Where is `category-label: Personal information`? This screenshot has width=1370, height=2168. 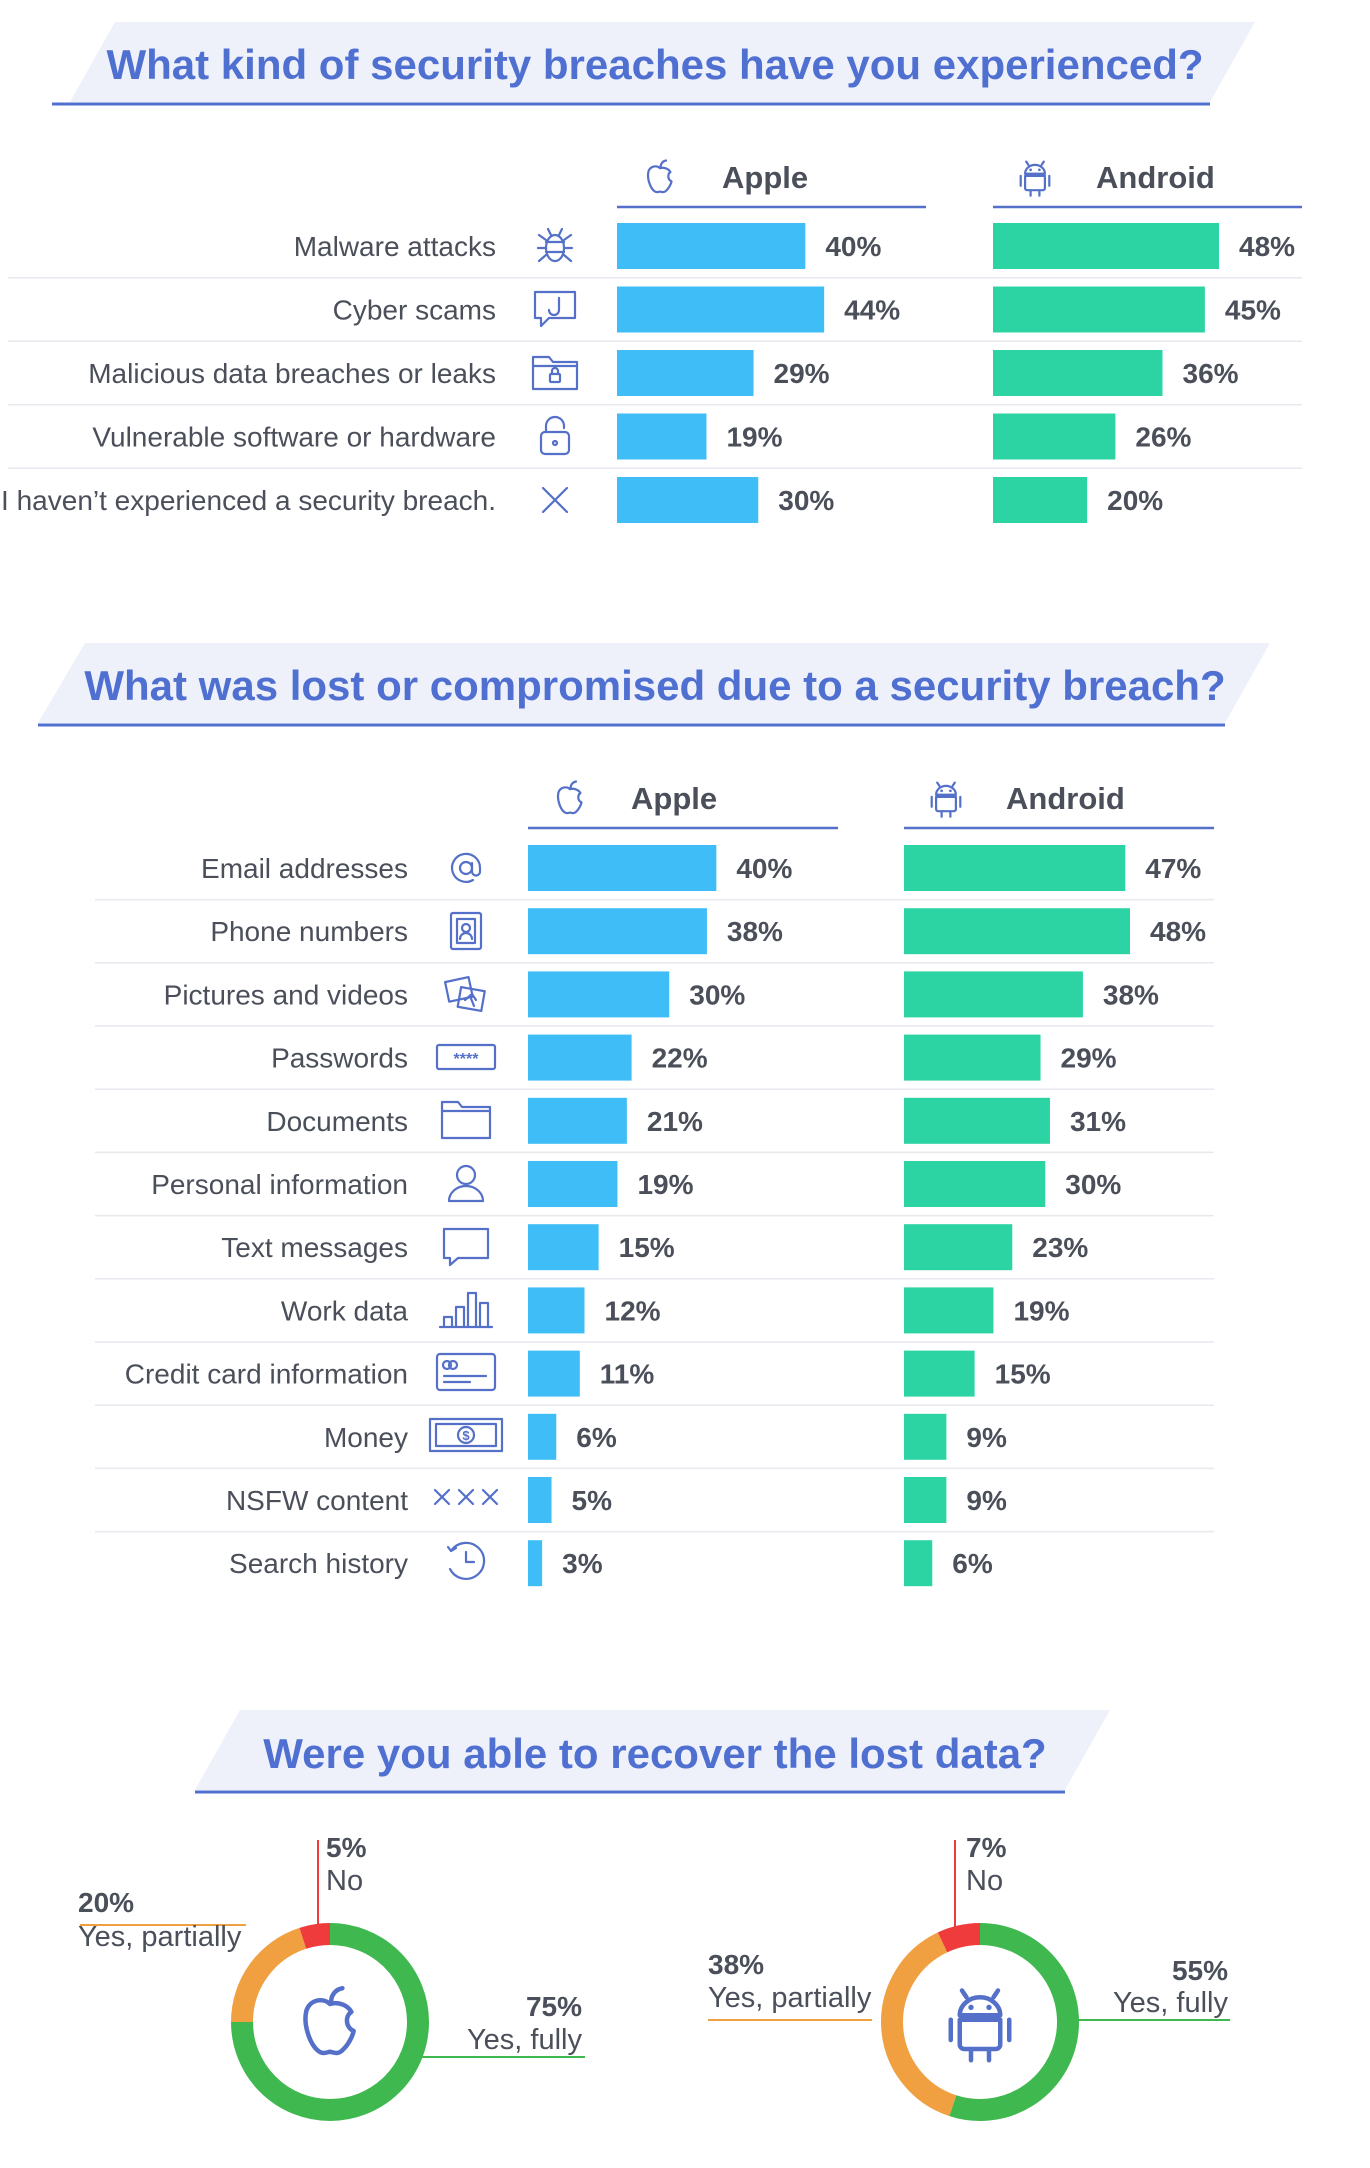
category-label: Personal information is located at coordinates (279, 1184).